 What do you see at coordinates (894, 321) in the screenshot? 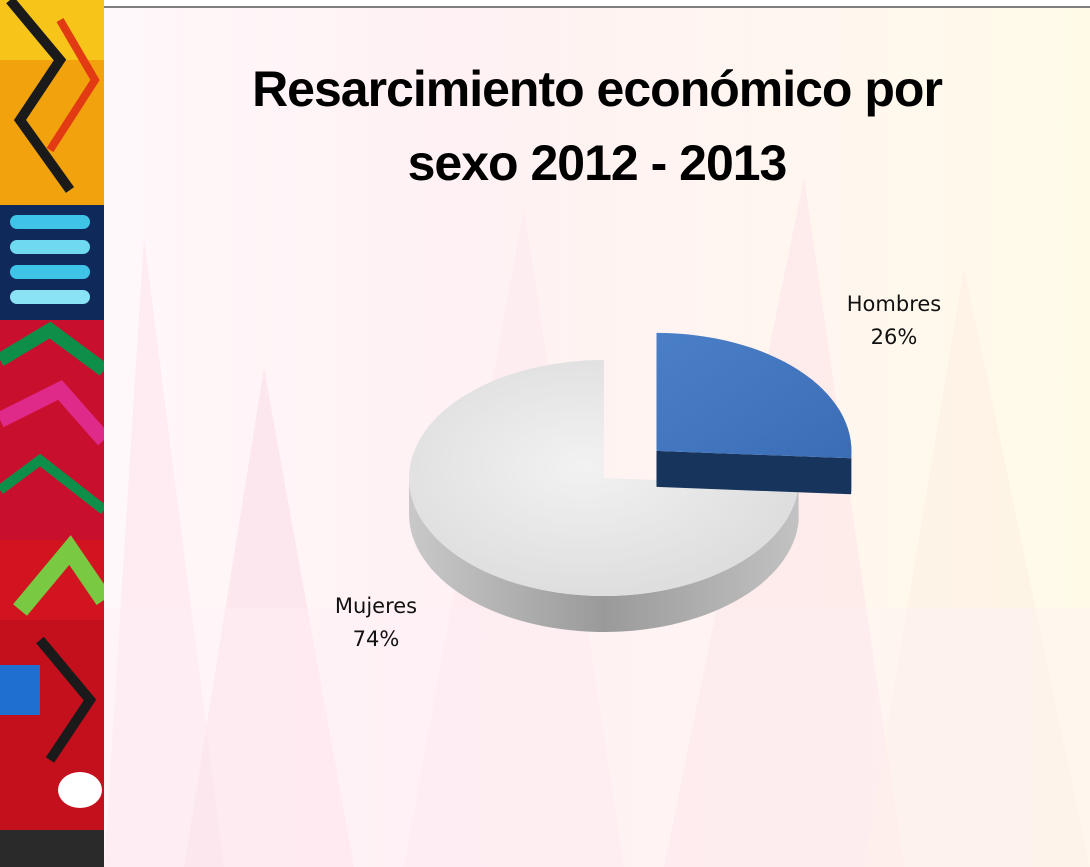
I see `slice-label-hombres: Hombres 26%` at bounding box center [894, 321].